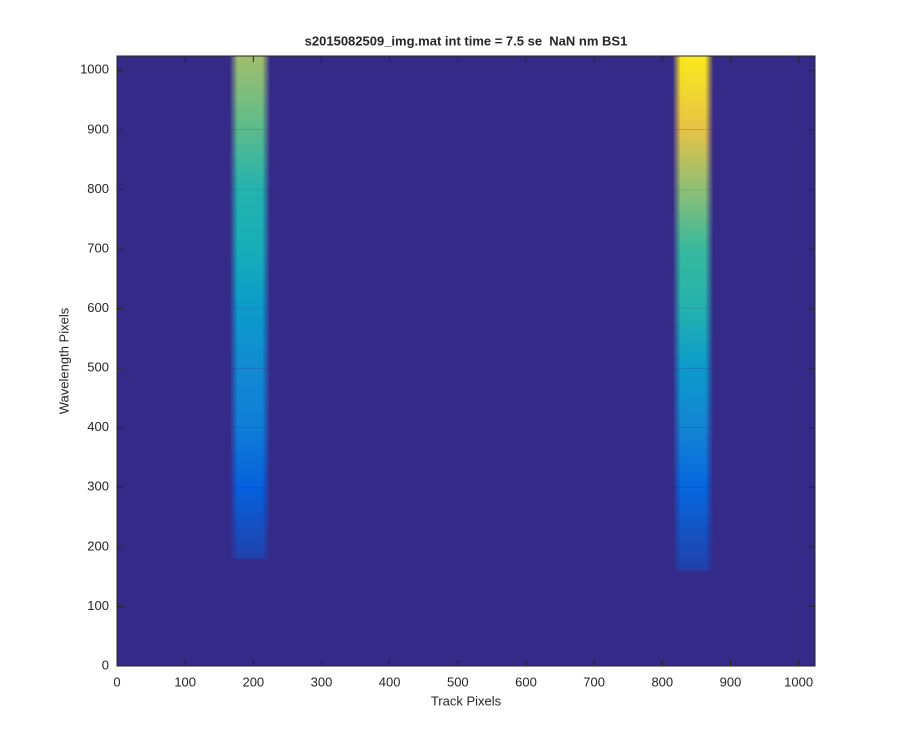 Image resolution: width=900 pixels, height=750 pixels. I want to click on x-tick-label: 900, so click(731, 681).